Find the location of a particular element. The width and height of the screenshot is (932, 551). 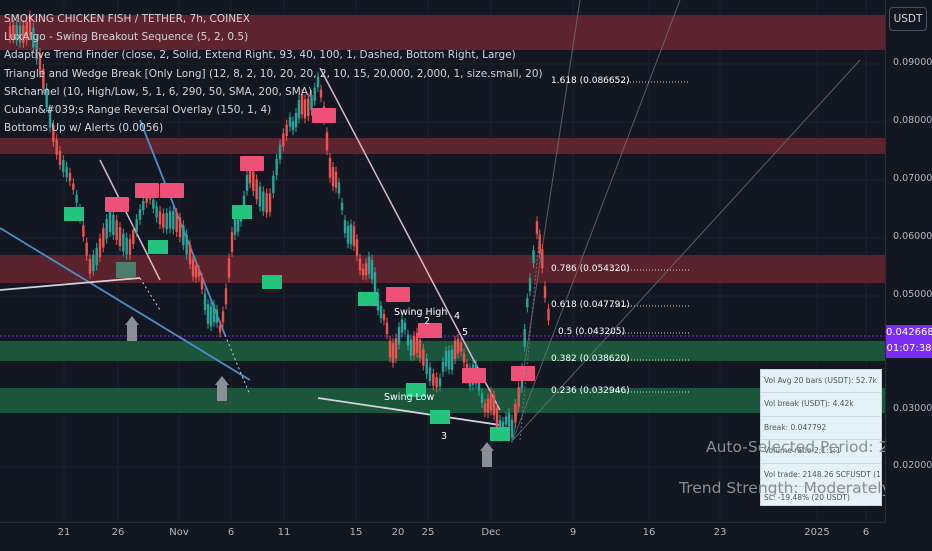

vol-avg-row: Vol Avg 20 bars (USDT): 52.7k is located at coordinates (821, 382).